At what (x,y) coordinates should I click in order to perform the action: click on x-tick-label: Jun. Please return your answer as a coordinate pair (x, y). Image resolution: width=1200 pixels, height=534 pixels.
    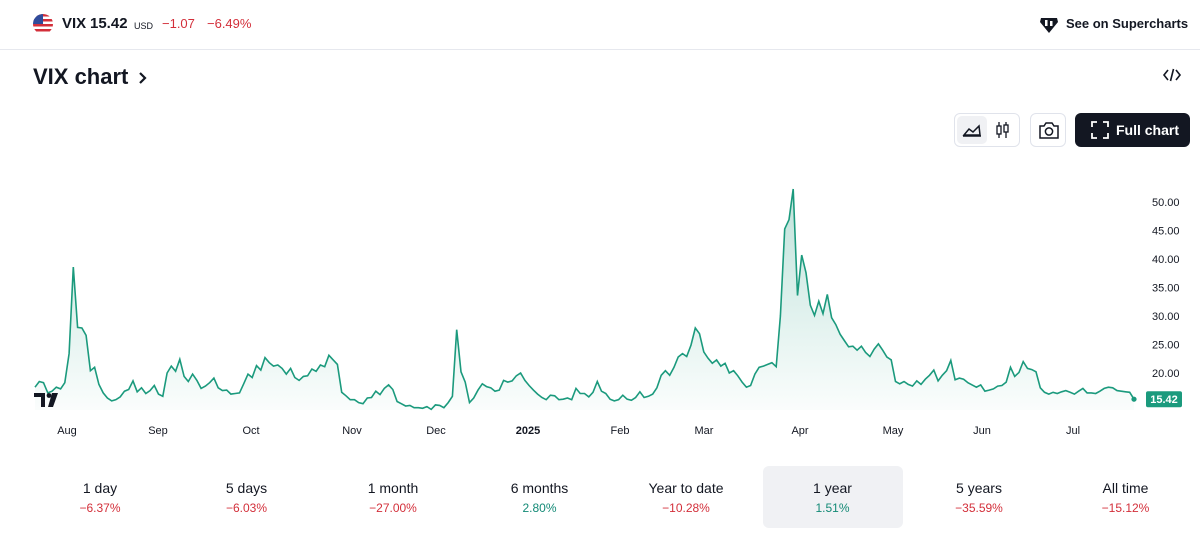
    Looking at the image, I should click on (982, 431).